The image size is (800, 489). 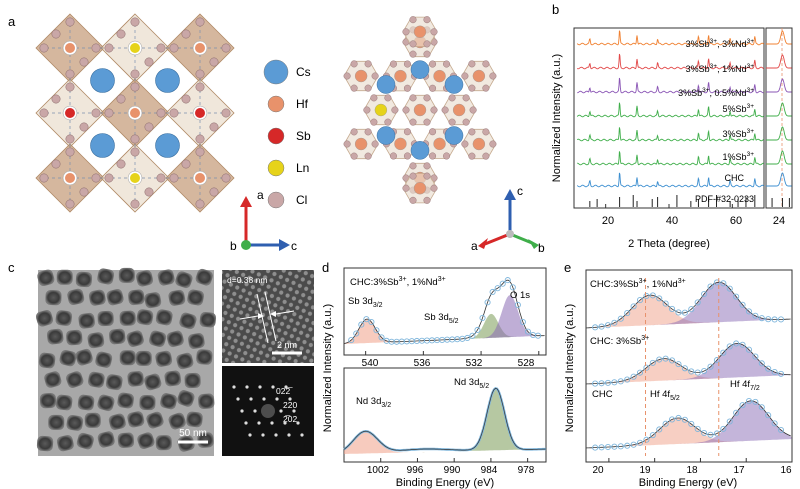 I want to click on xps-peak-sb3d32, so click(x=445, y=331).